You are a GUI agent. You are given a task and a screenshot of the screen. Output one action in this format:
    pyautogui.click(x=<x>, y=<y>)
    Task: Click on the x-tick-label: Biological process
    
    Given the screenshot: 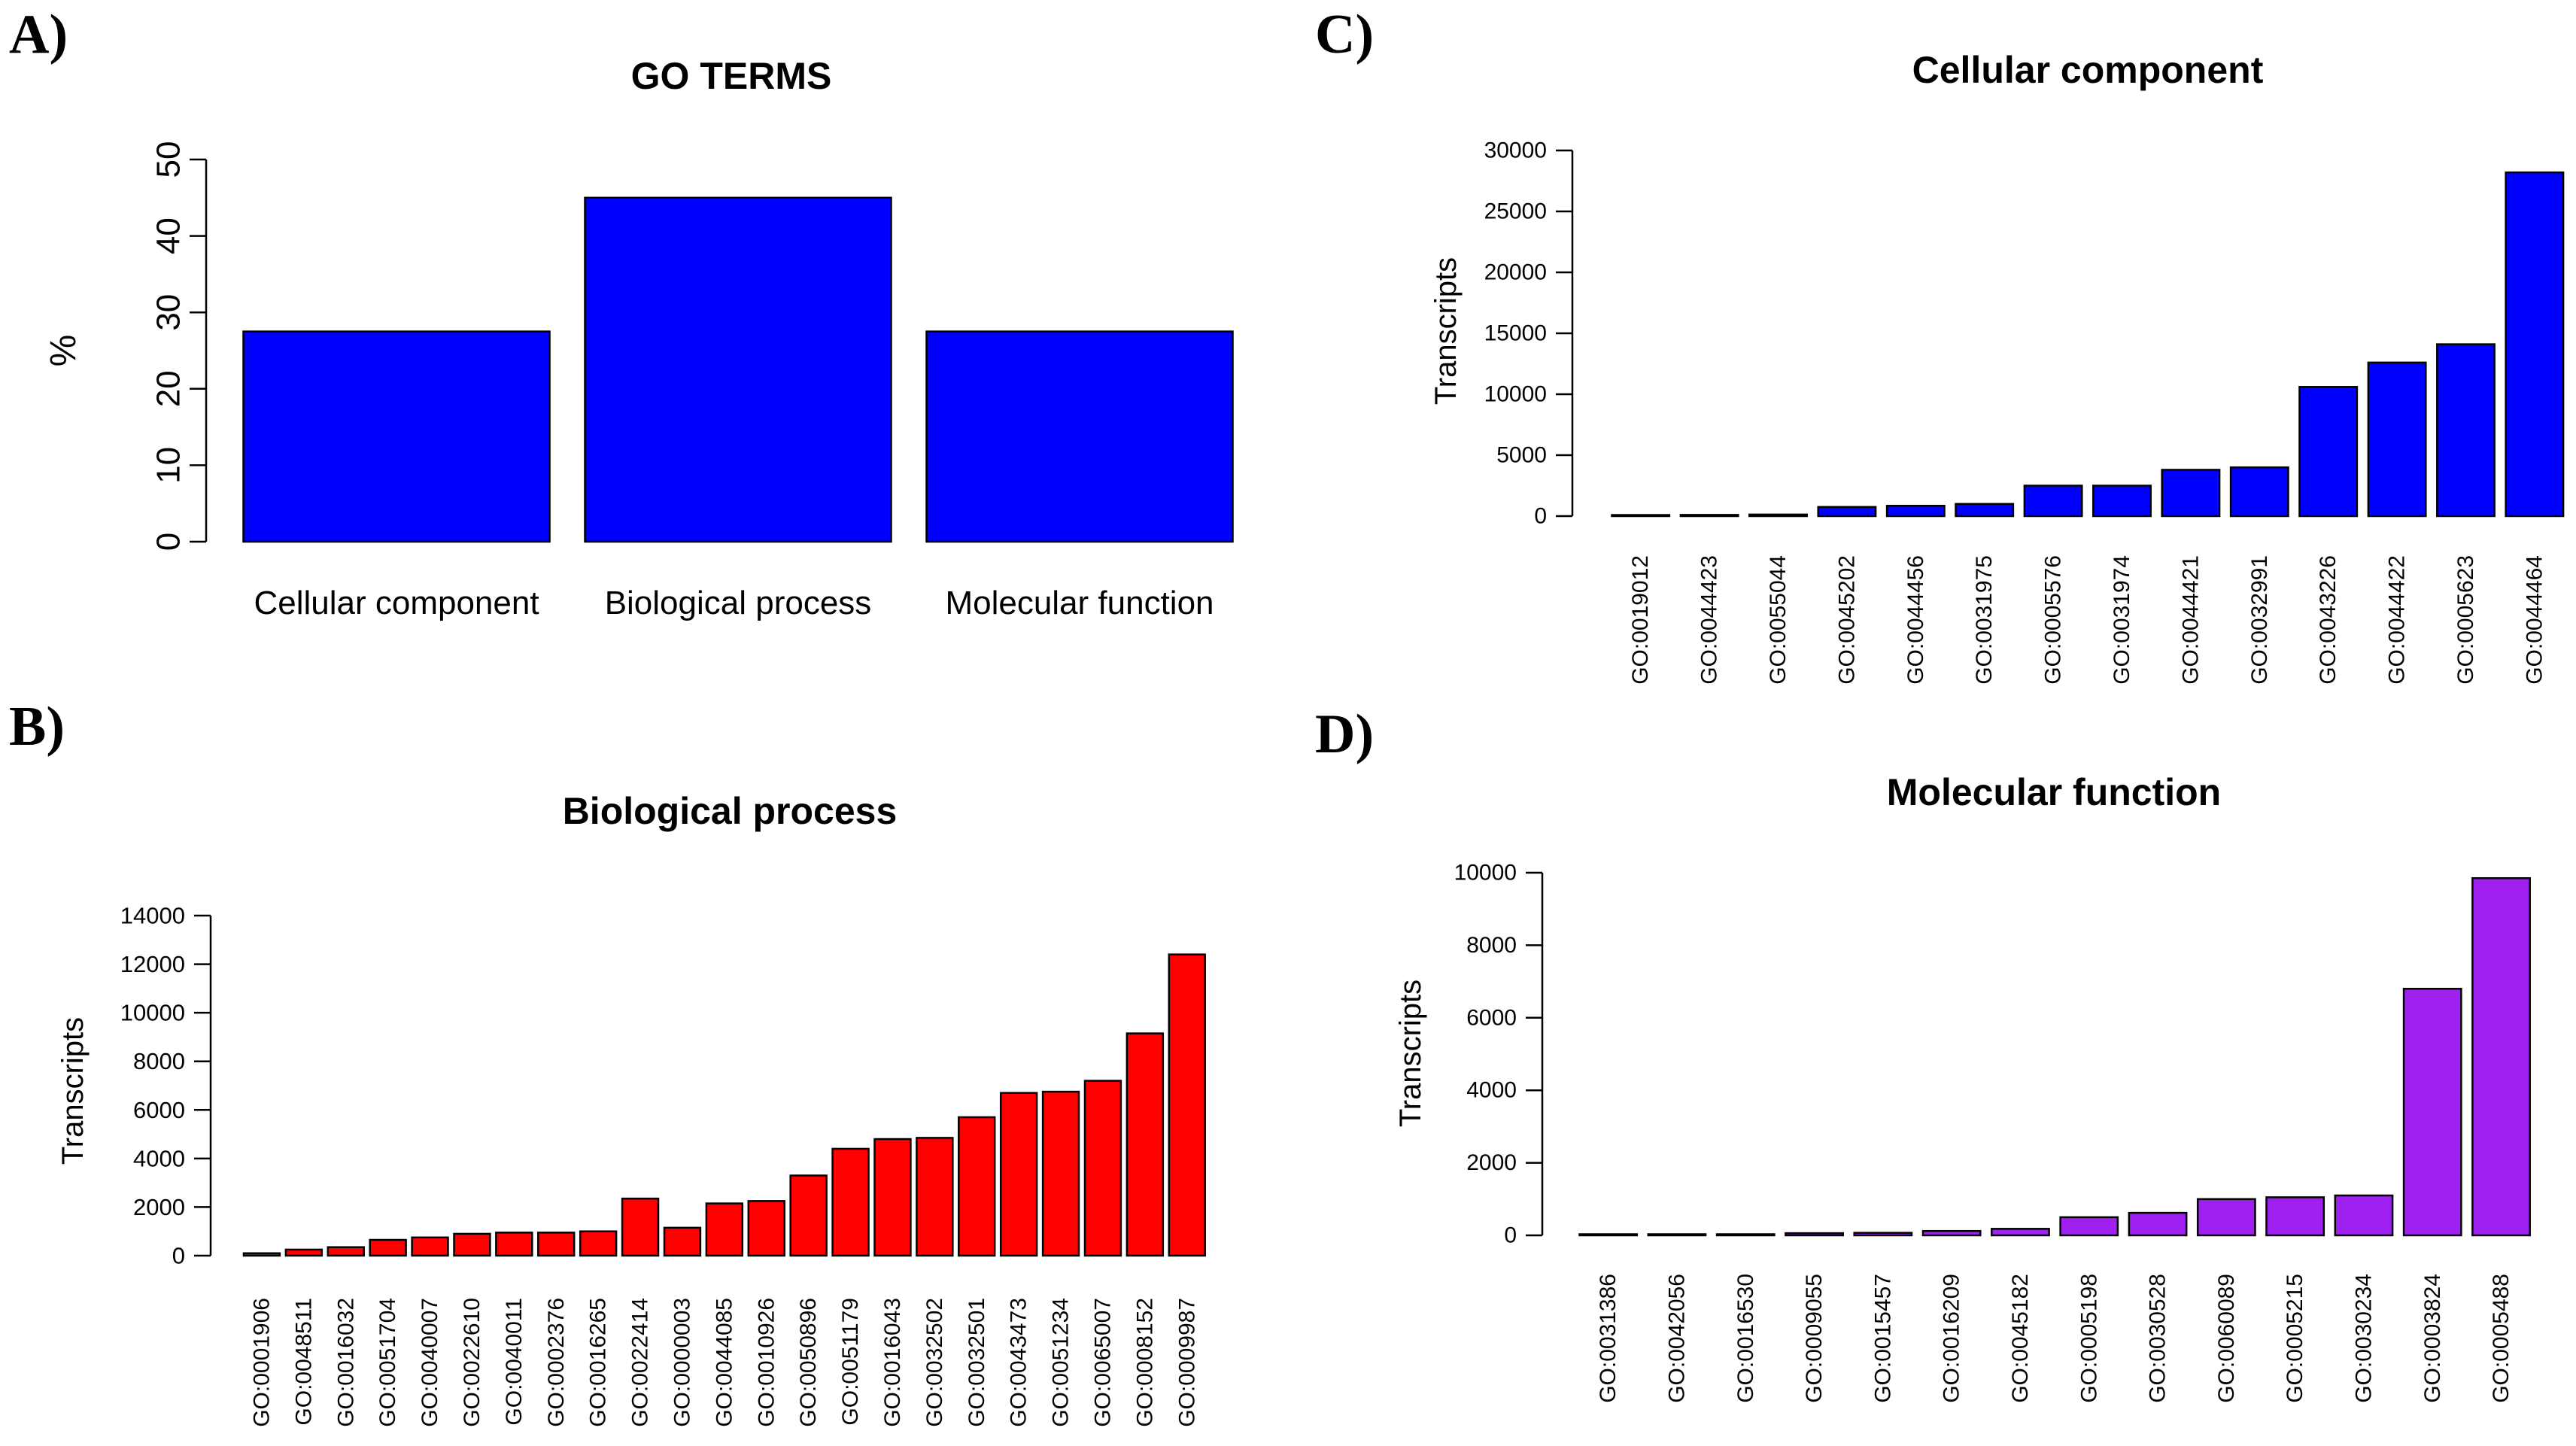 What is the action you would take?
    pyautogui.click(x=739, y=603)
    